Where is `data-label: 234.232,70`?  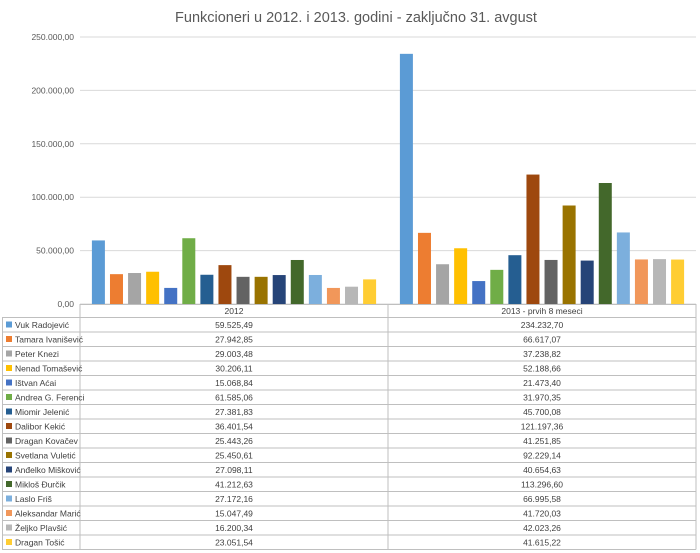 data-label: 234.232,70 is located at coordinates (542, 325).